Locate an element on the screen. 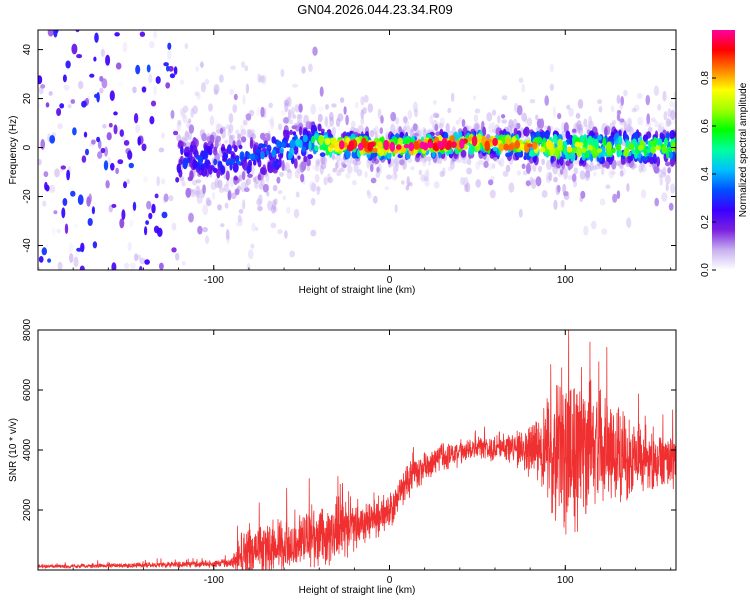 Image resolution: width=750 pixels, height=605 pixels. snr-y-tick-label: 8000 is located at coordinates (27, 329).